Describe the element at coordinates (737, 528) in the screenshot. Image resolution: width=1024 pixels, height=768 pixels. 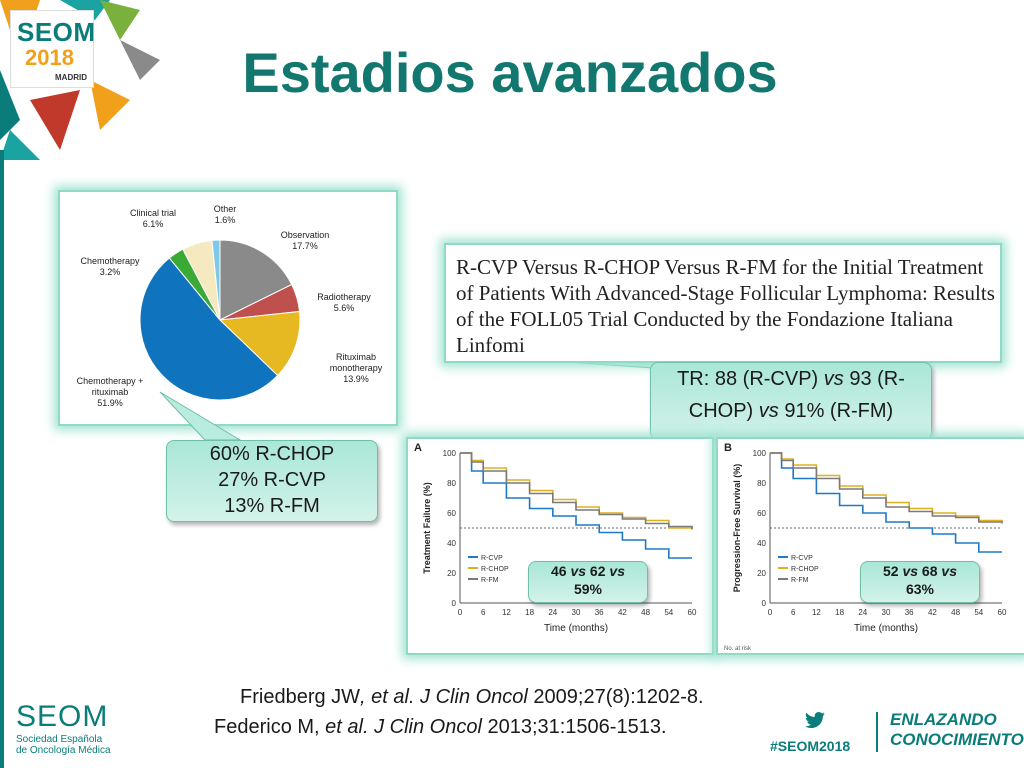
I see `y-axis-label: Progression-Free Survival (%)` at that location.